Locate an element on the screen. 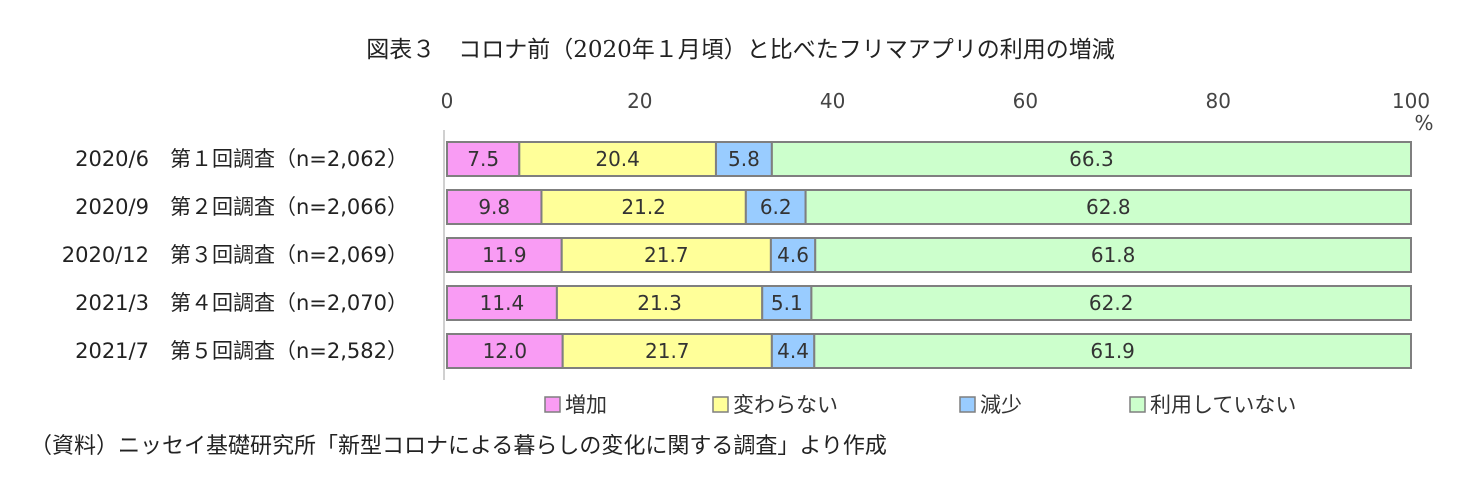  data-label: 11.4 is located at coordinates (502, 303).